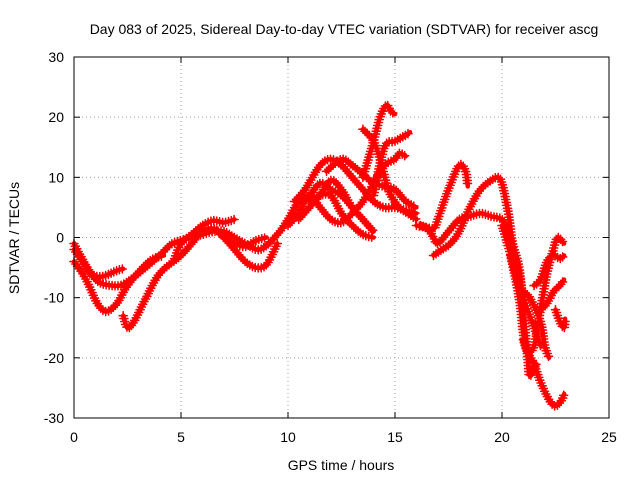  What do you see at coordinates (56, 57) in the screenshot?
I see `y-tick-label: 30` at bounding box center [56, 57].